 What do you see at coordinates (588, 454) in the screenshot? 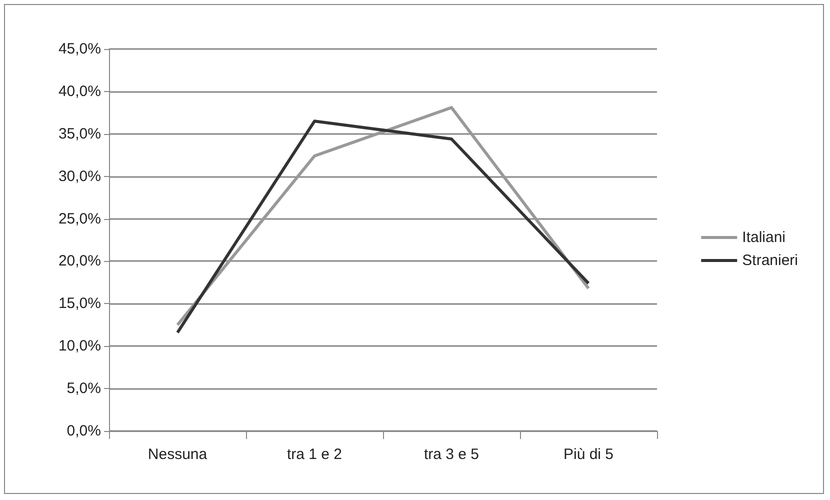
I see `x-tick-label: Più di 5` at bounding box center [588, 454].